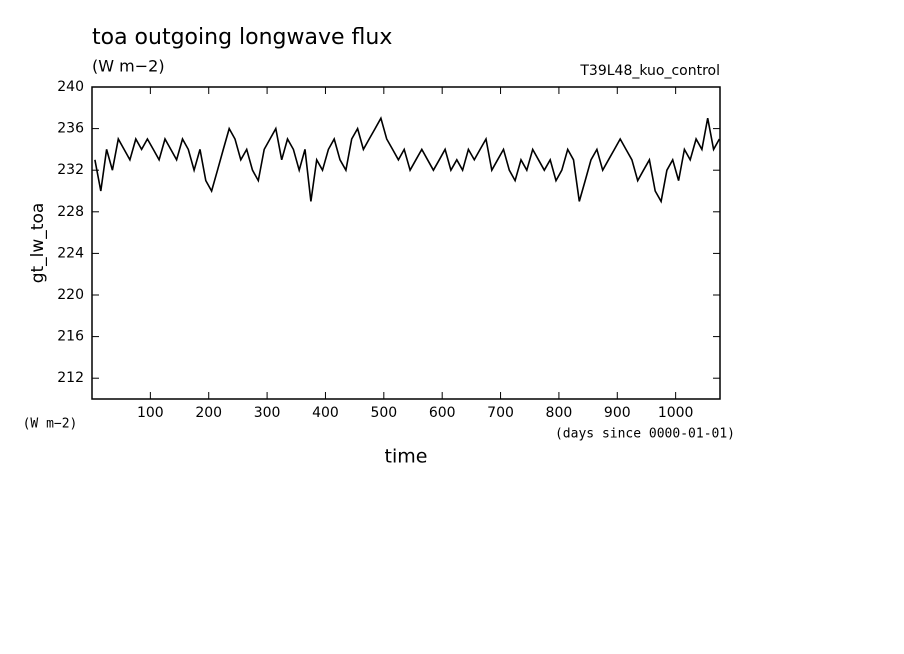  I want to click on y-tick-label: 228, so click(70, 212).